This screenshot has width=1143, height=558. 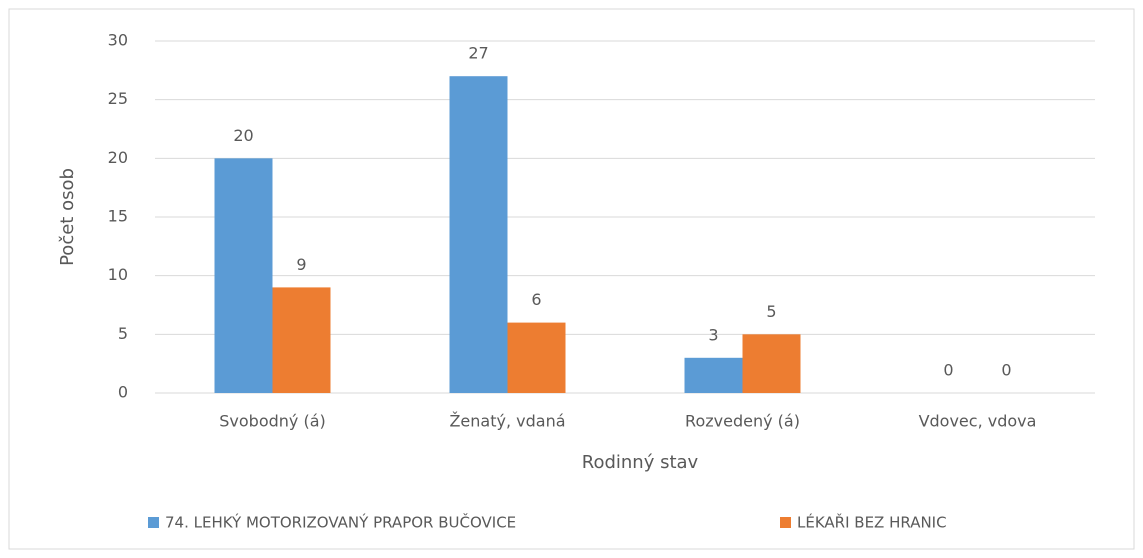 I want to click on y-tick-label: 25, so click(x=118, y=98).